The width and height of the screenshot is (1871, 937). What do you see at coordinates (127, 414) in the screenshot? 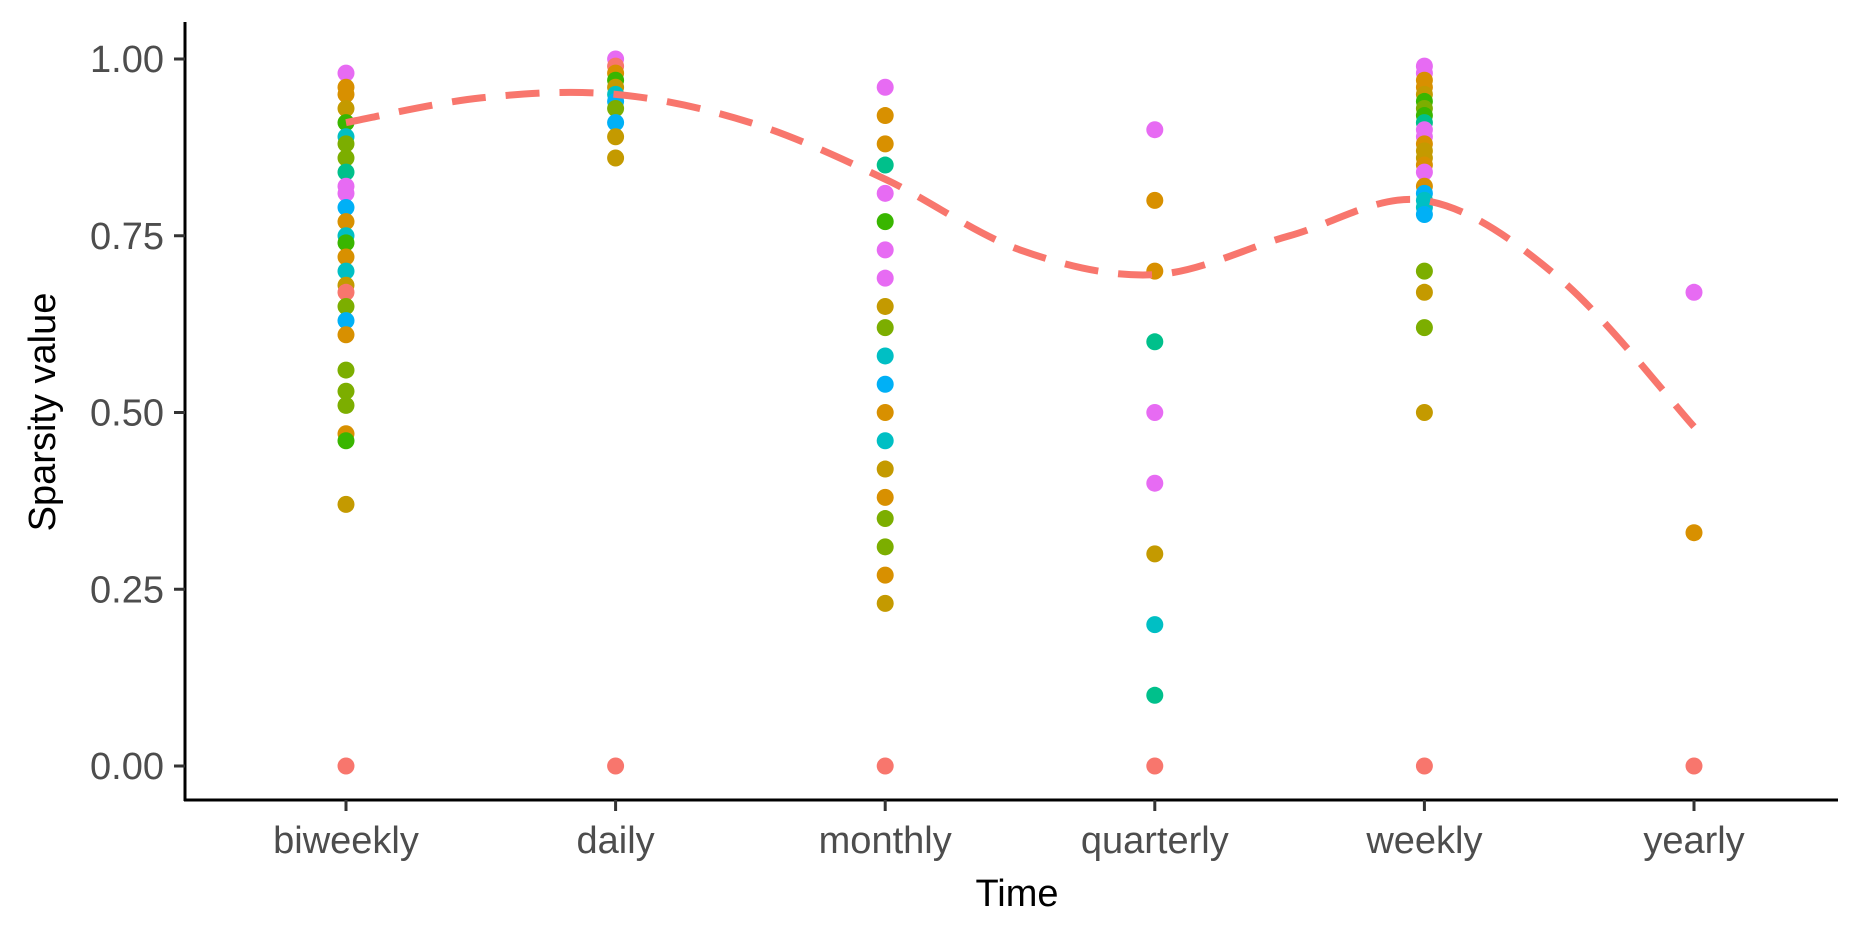
I see `y-tick-label: 0.50` at bounding box center [127, 414].